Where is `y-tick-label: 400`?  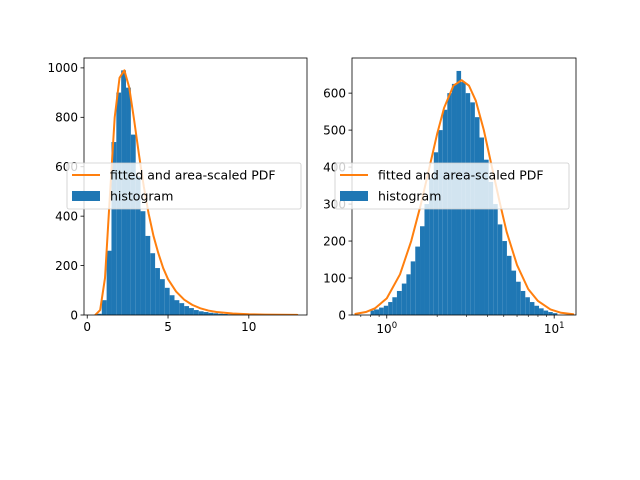
y-tick-label: 400 is located at coordinates (66, 216).